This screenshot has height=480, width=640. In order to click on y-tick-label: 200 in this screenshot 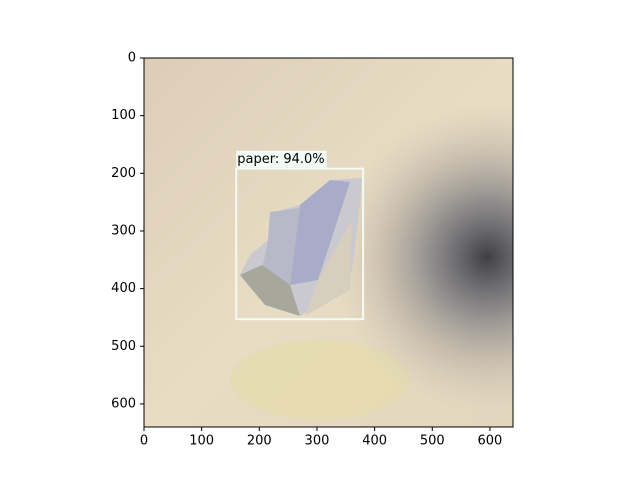, I will do `click(123, 173)`.